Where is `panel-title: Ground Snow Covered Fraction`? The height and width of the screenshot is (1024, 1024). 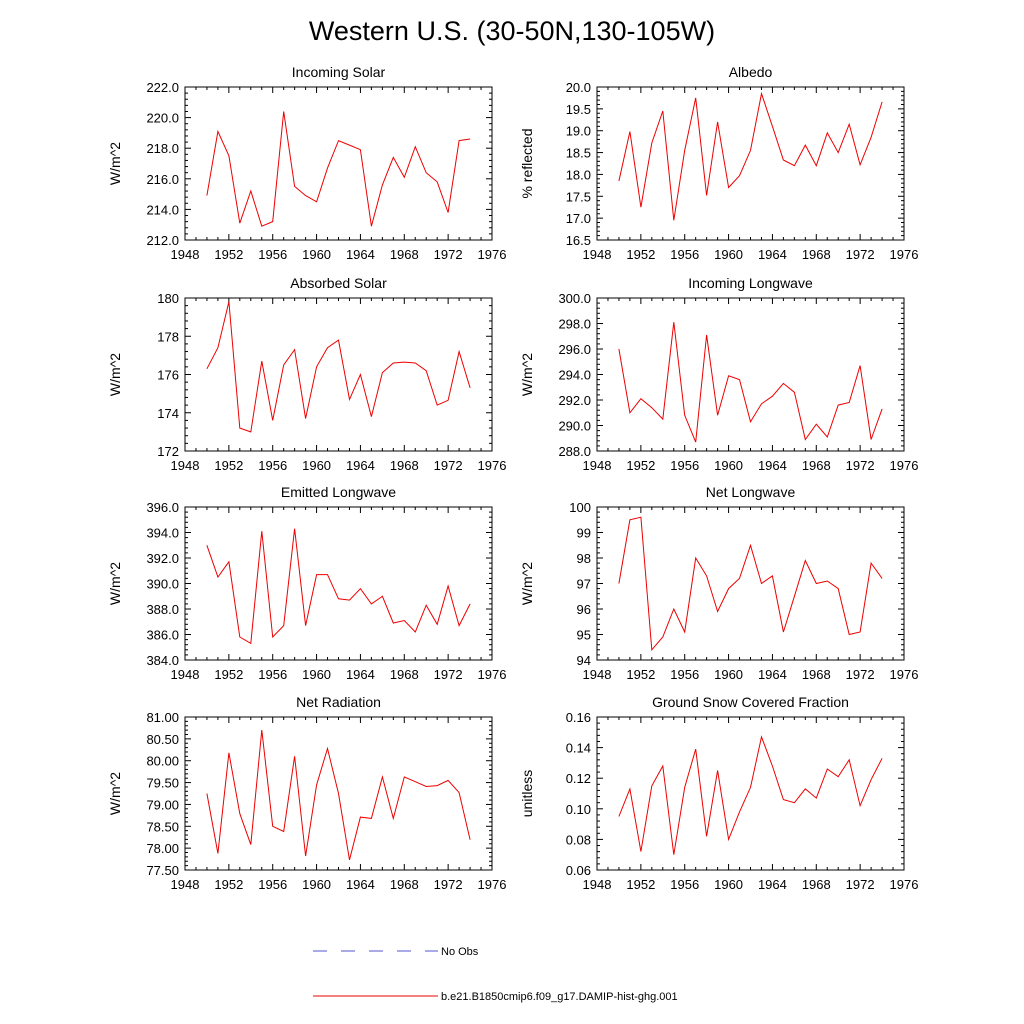
panel-title: Ground Snow Covered Fraction is located at coordinates (750, 702).